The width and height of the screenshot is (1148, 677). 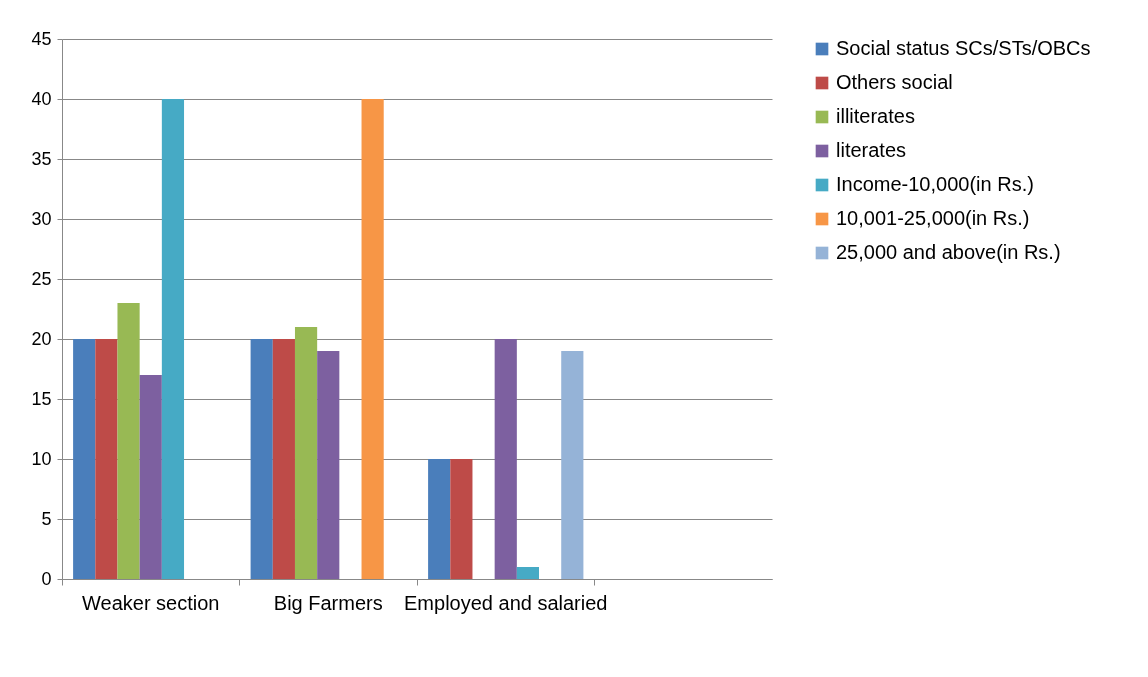 What do you see at coordinates (41, 338) in the screenshot?
I see `y-tick-label: 20` at bounding box center [41, 338].